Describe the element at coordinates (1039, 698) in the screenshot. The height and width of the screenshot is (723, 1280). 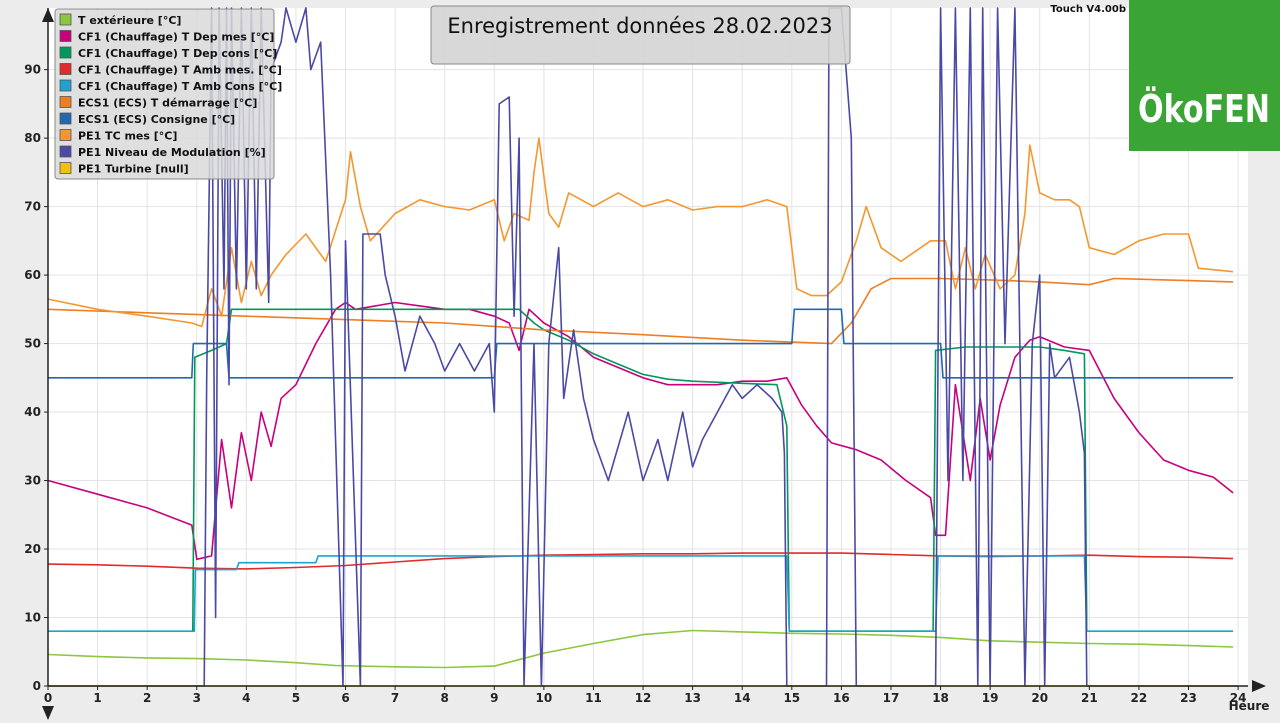
I see `x-tick-label: 20` at that location.